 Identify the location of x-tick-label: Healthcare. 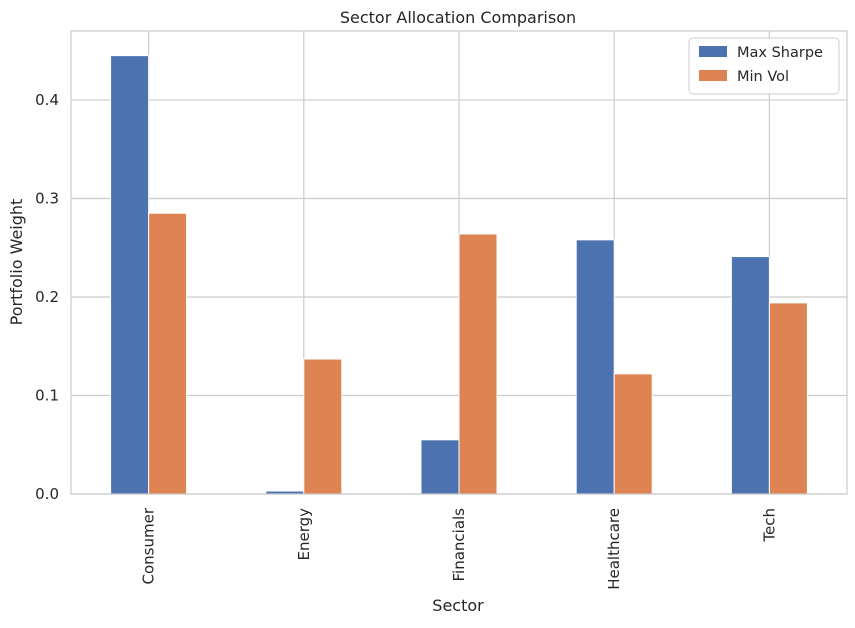
(614, 549).